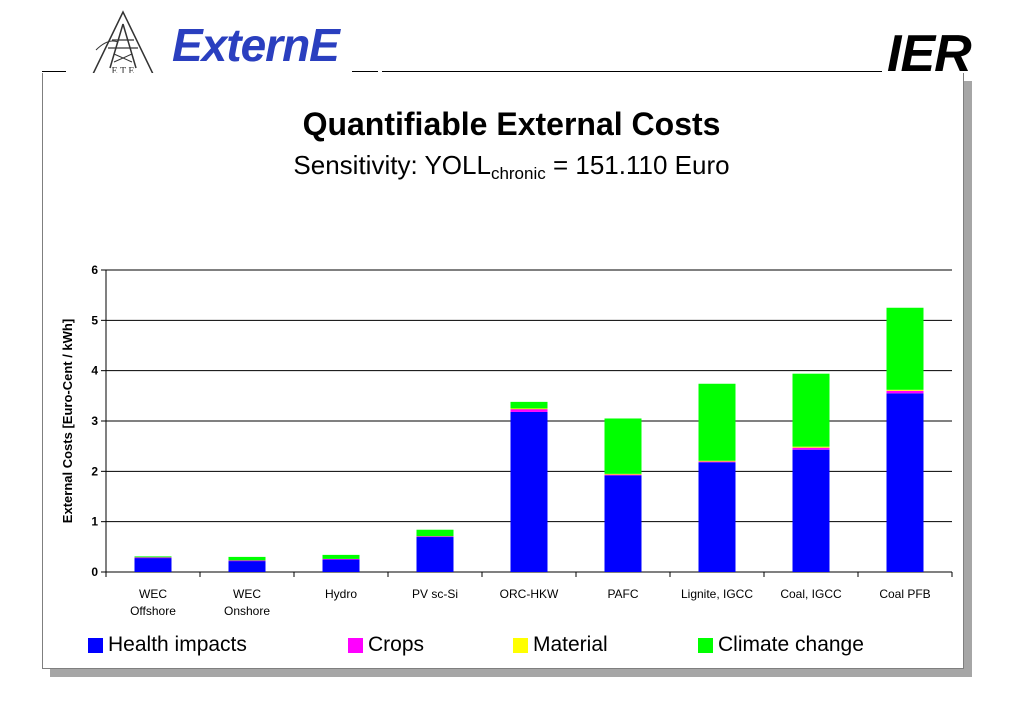  Describe the element at coordinates (570, 644) in the screenshot. I see `legend-label-material: Material` at that location.